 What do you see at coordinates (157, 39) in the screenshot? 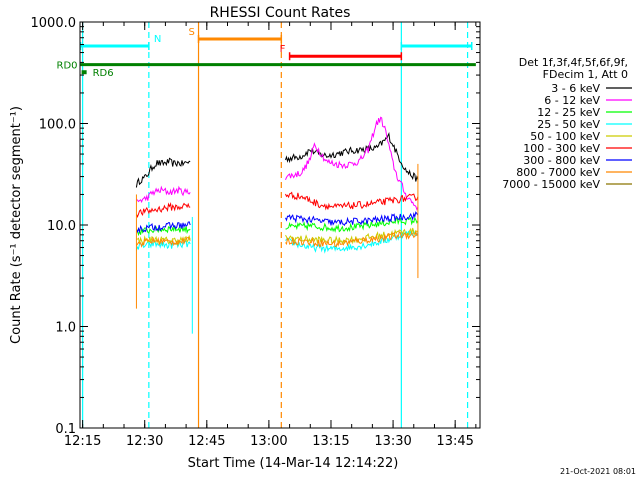
I see `state-bar-label: N` at bounding box center [157, 39].